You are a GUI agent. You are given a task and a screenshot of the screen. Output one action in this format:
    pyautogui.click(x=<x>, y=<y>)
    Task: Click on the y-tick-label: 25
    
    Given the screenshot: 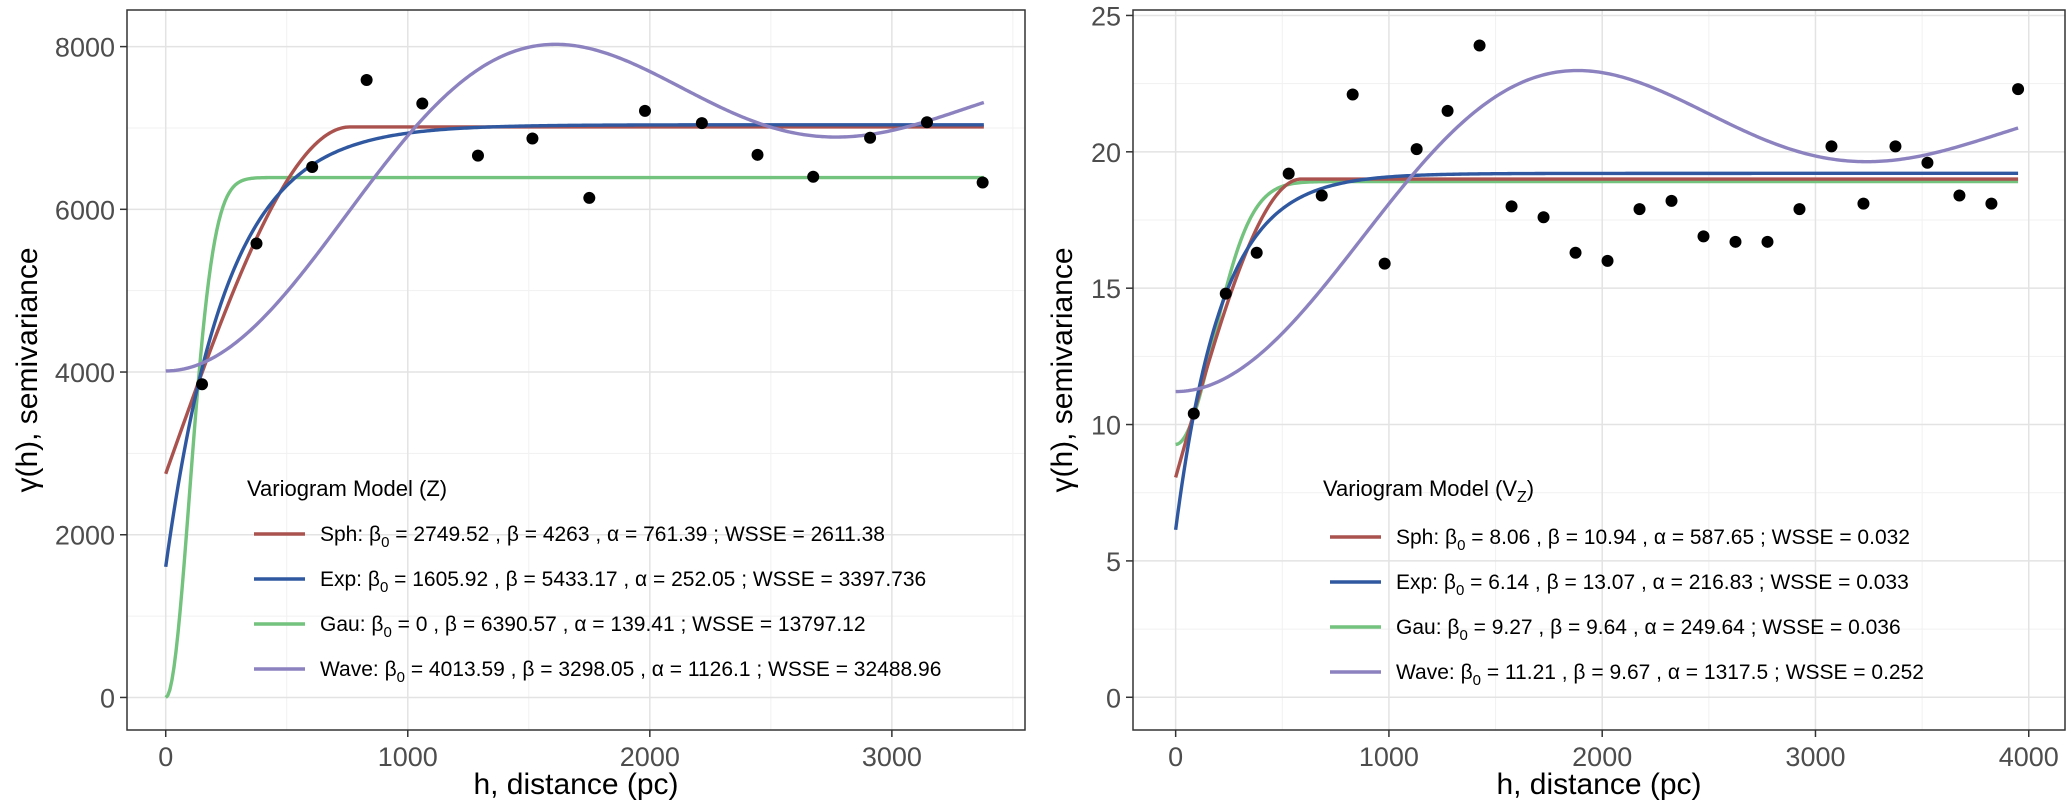 What is the action you would take?
    pyautogui.click(x=1106, y=16)
    